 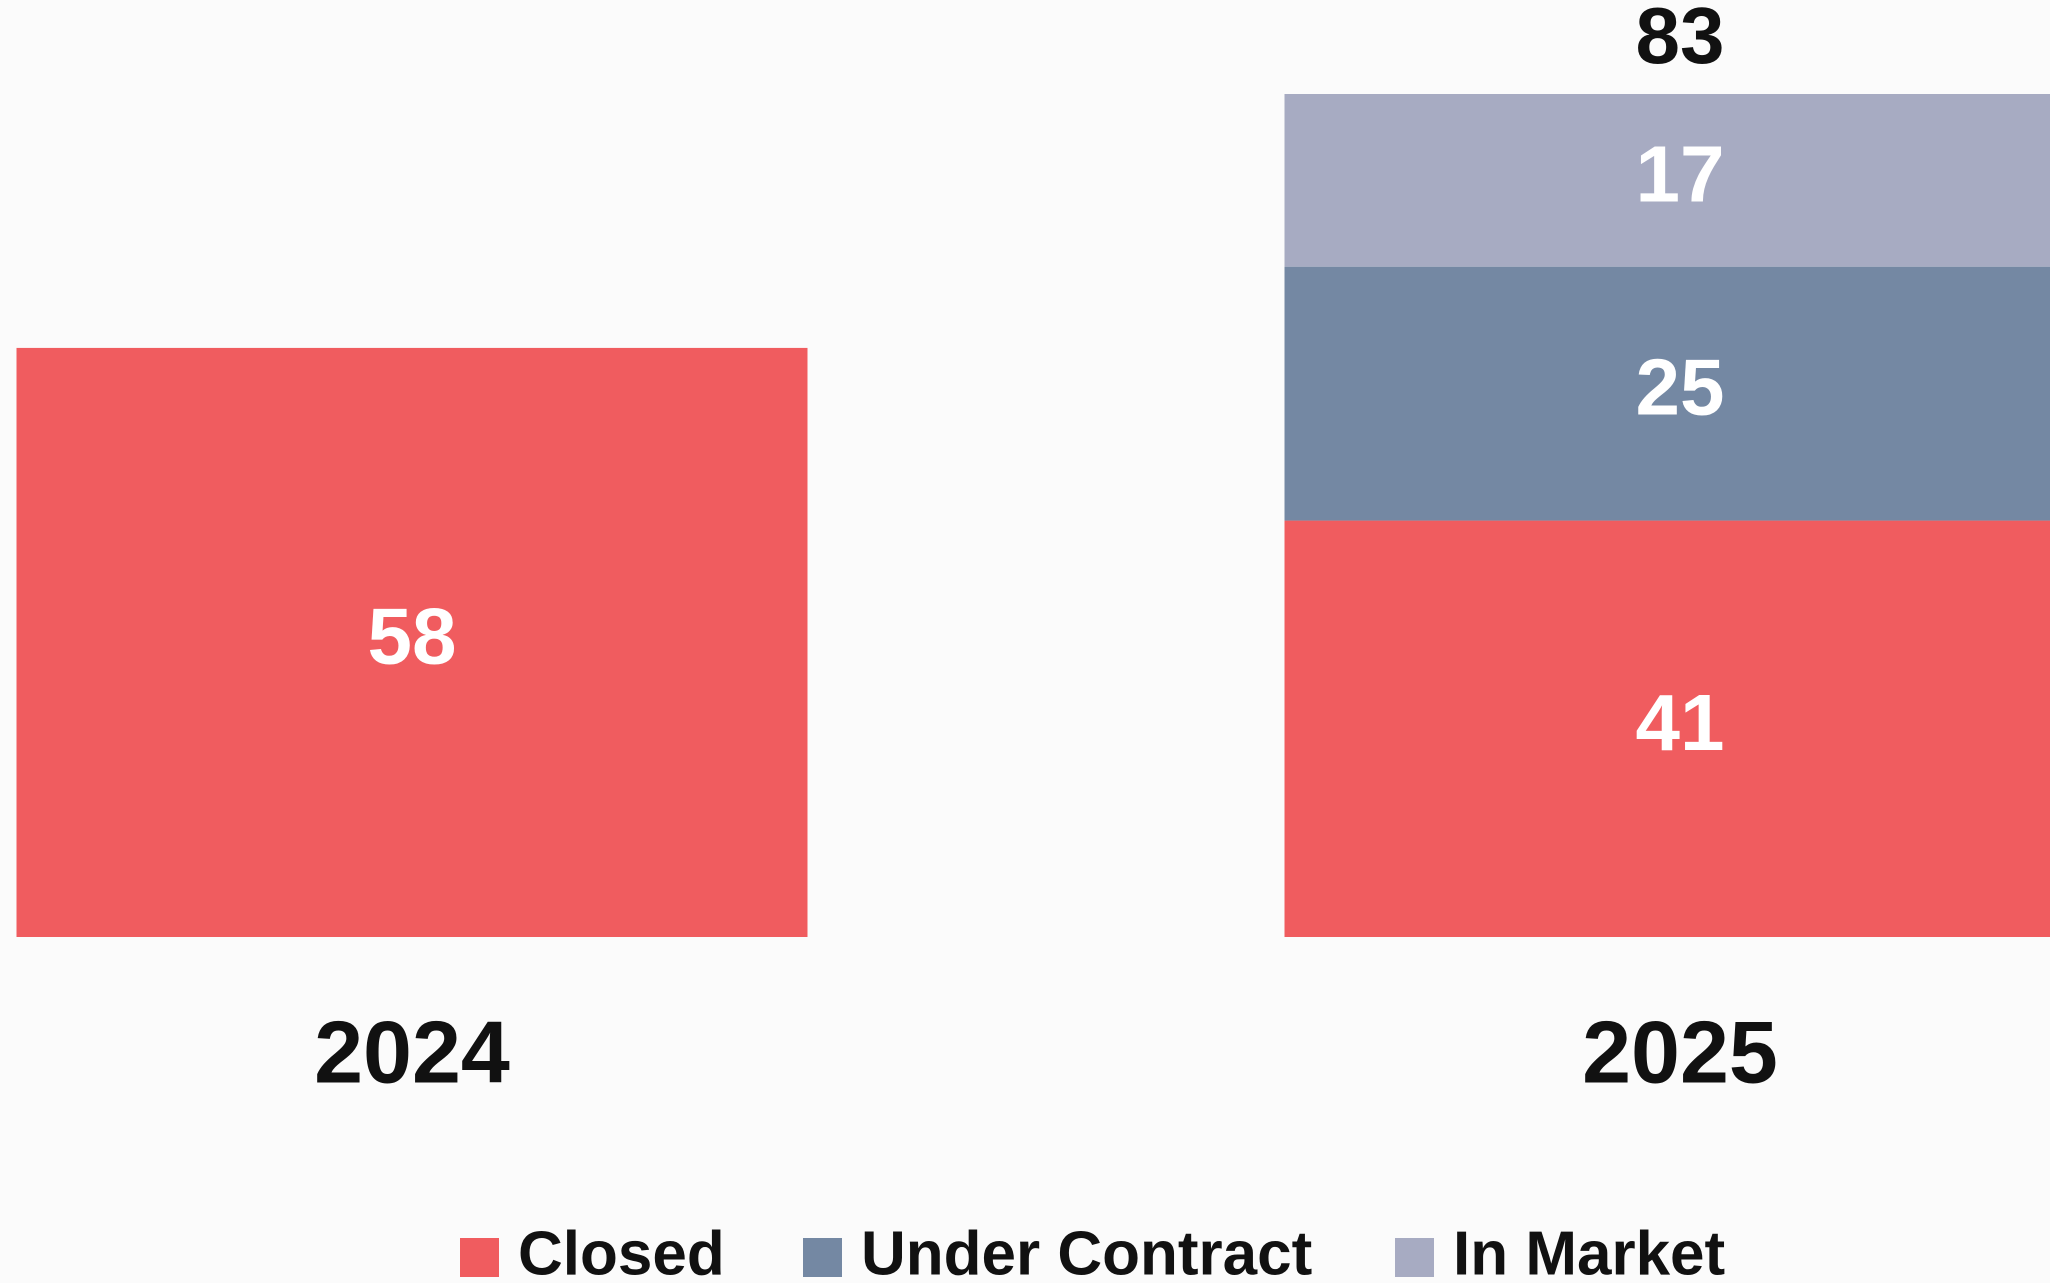 I want to click on value-label: 17, so click(x=1680, y=173).